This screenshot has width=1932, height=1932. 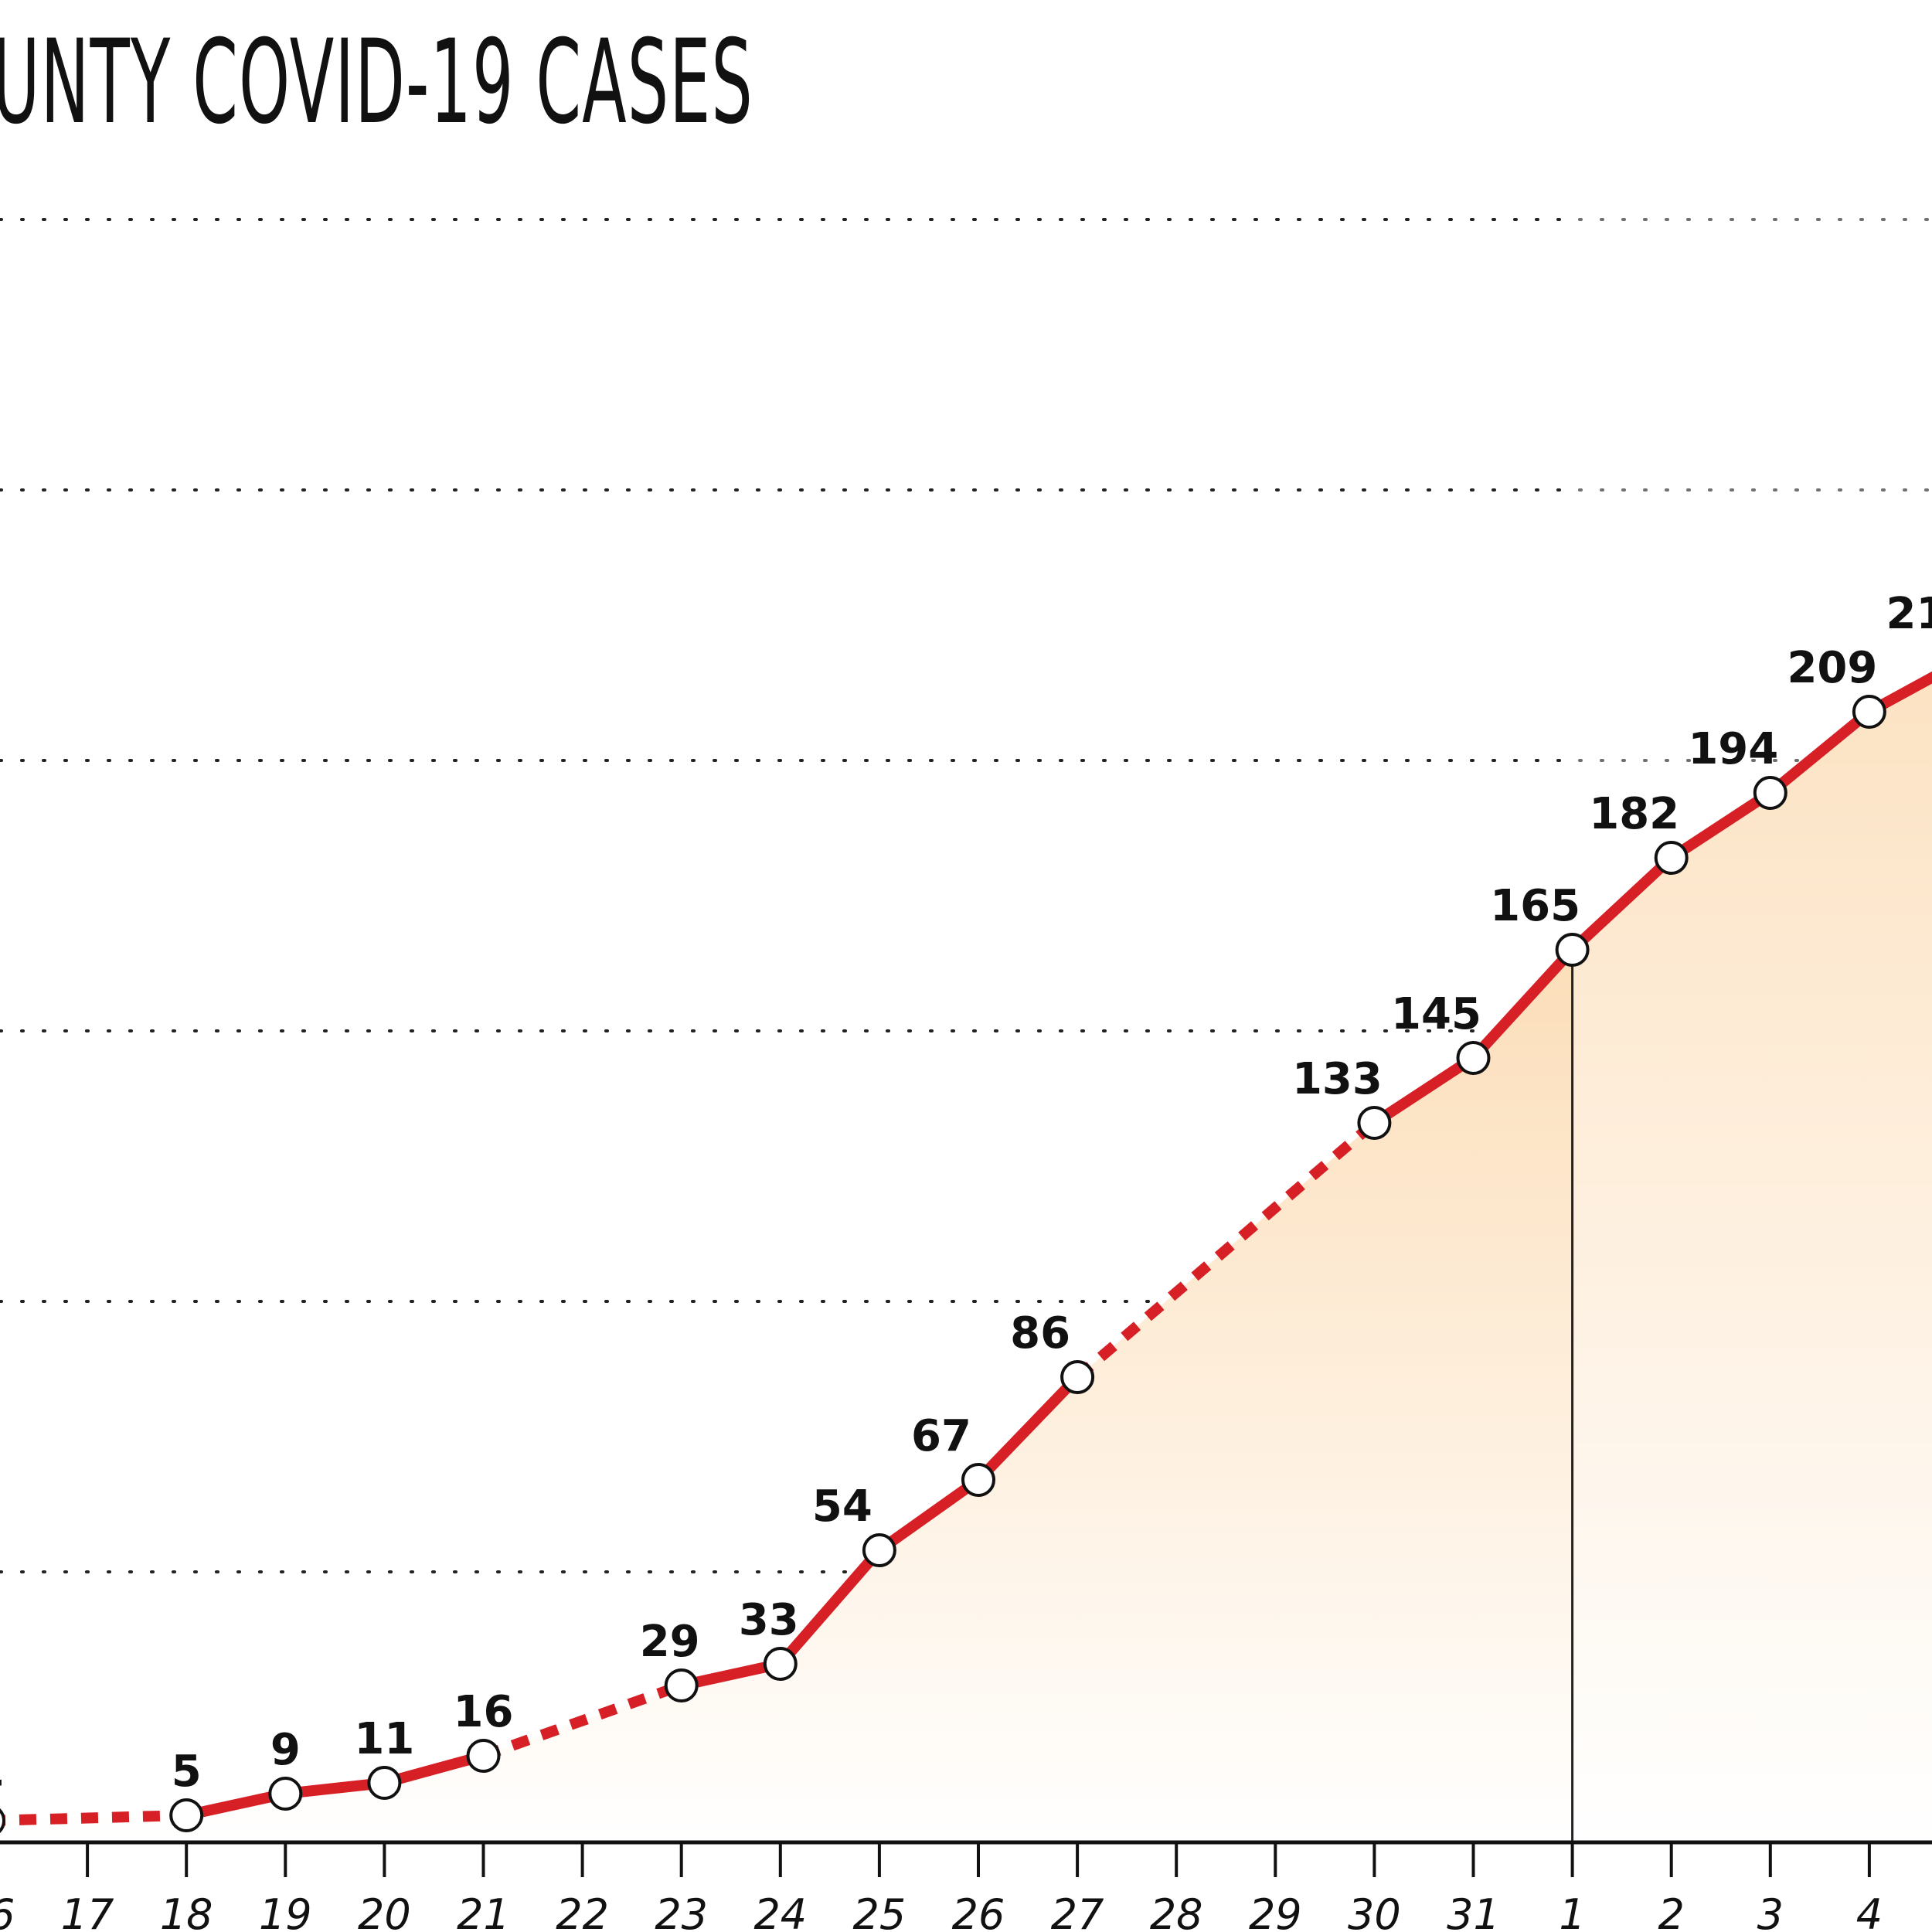 What do you see at coordinates (1671, 1911) in the screenshot?
I see `x-tick-label: 2` at bounding box center [1671, 1911].